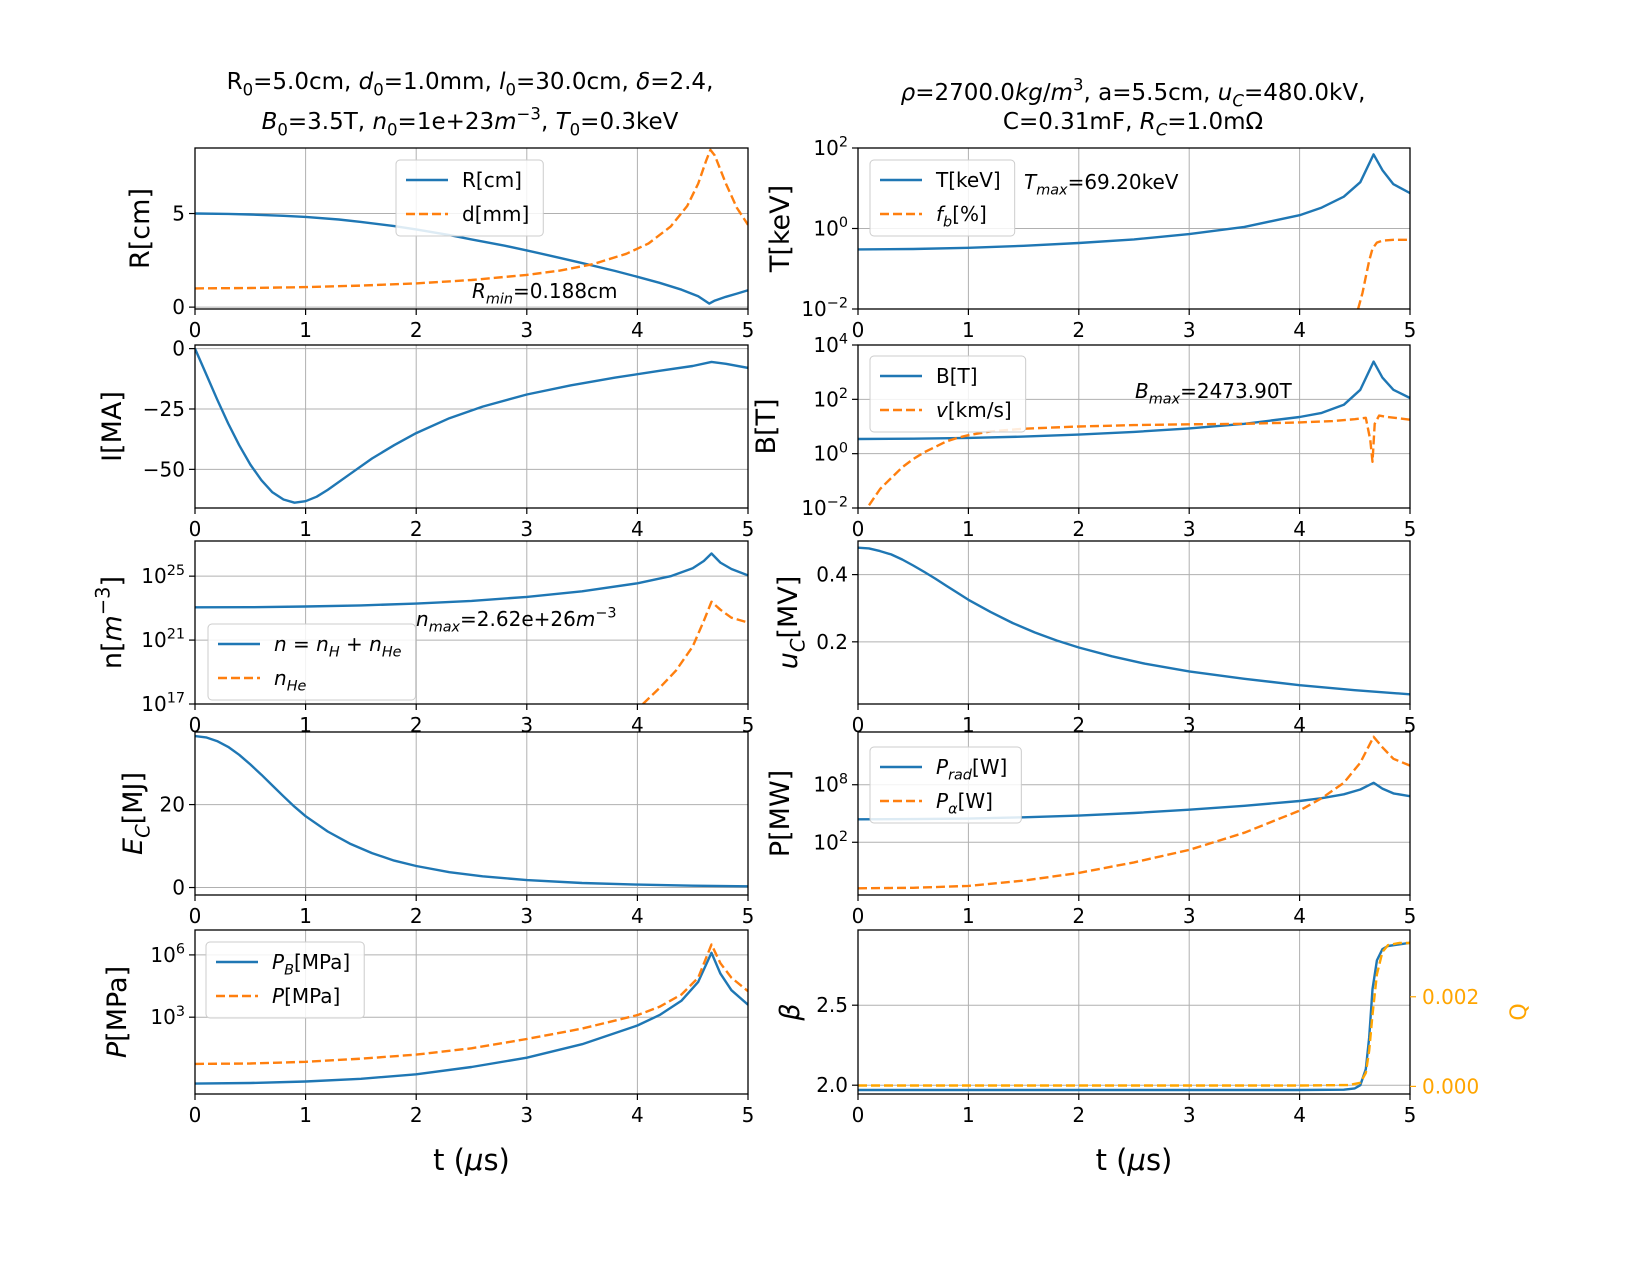  I want to click on twin-y-tick-label: 0.000, so click(1450, 1086).